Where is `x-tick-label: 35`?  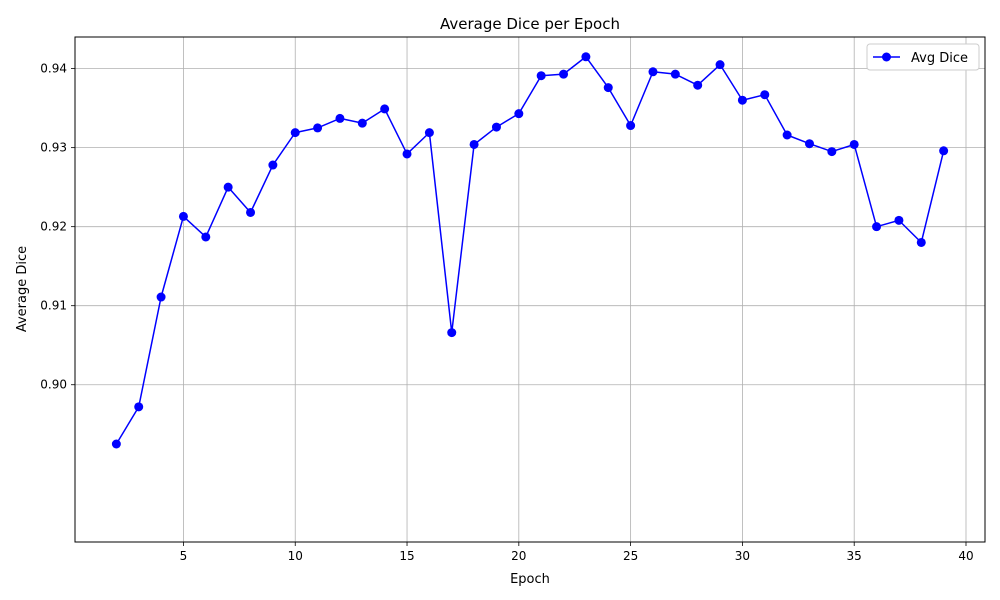
x-tick-label: 35 is located at coordinates (854, 556).